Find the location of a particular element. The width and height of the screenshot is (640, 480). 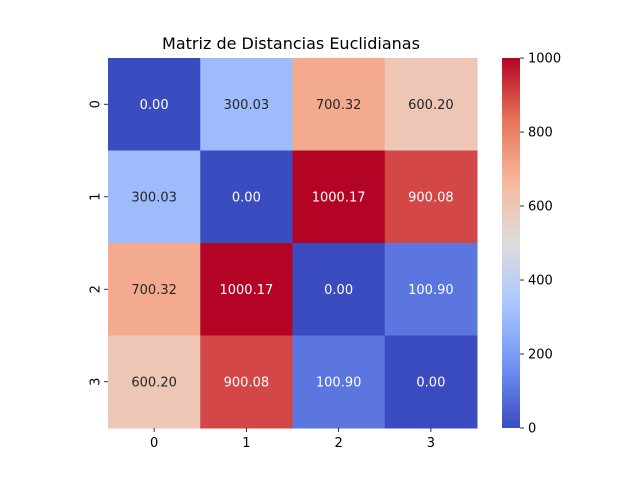

cell-label-3-2: 100.90 is located at coordinates (339, 382).